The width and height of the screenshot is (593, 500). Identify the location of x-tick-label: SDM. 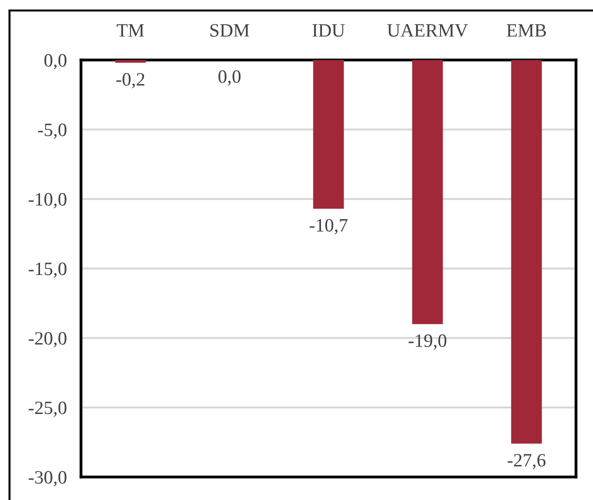
(230, 30).